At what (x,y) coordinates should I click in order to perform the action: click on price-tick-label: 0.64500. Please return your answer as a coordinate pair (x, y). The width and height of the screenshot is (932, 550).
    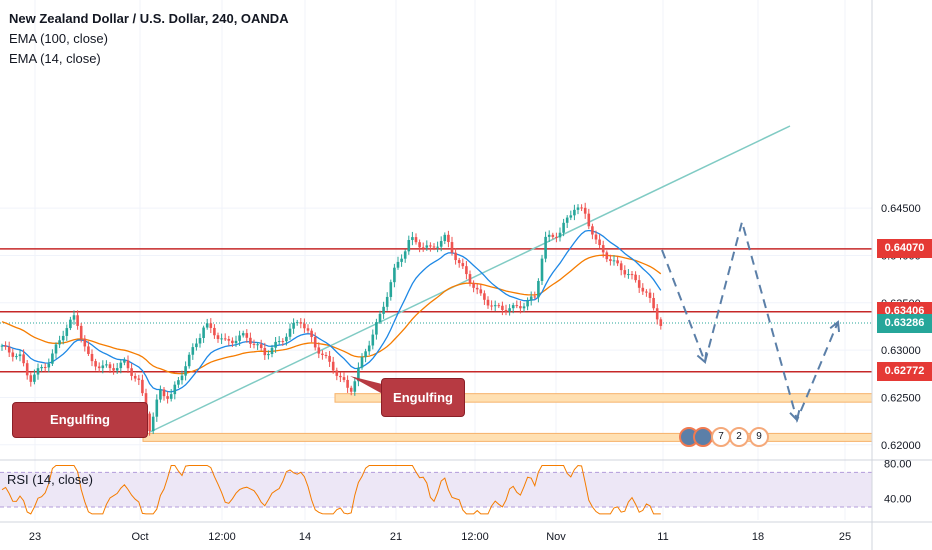
    Looking at the image, I should click on (901, 209).